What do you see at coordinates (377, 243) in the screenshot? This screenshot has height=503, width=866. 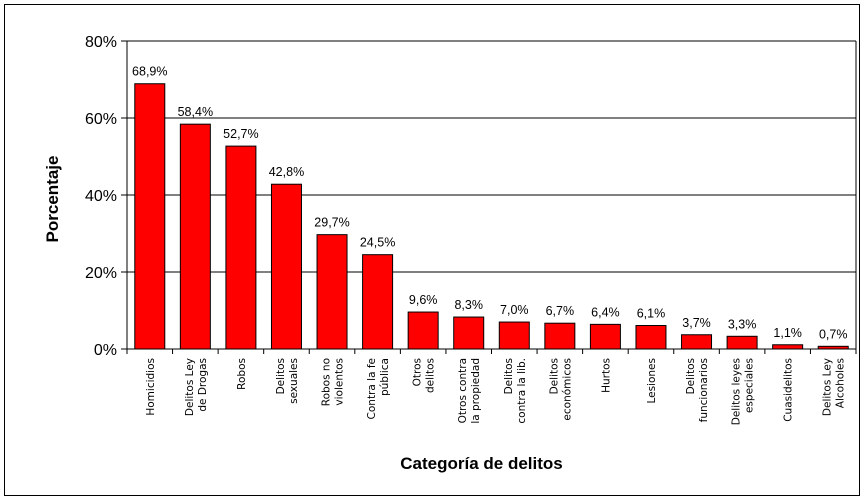 I see `data-label: 24,5%` at bounding box center [377, 243].